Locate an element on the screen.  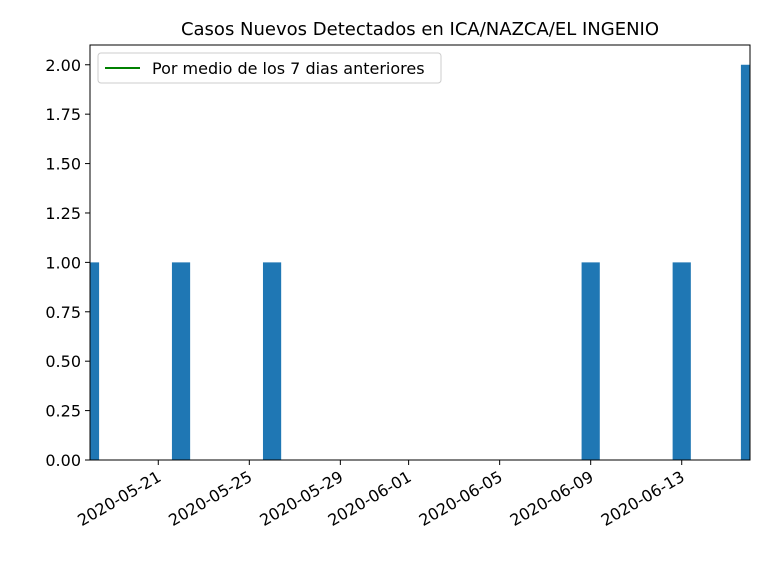
x-tick-label: 2020-06-13 is located at coordinates (643, 498).